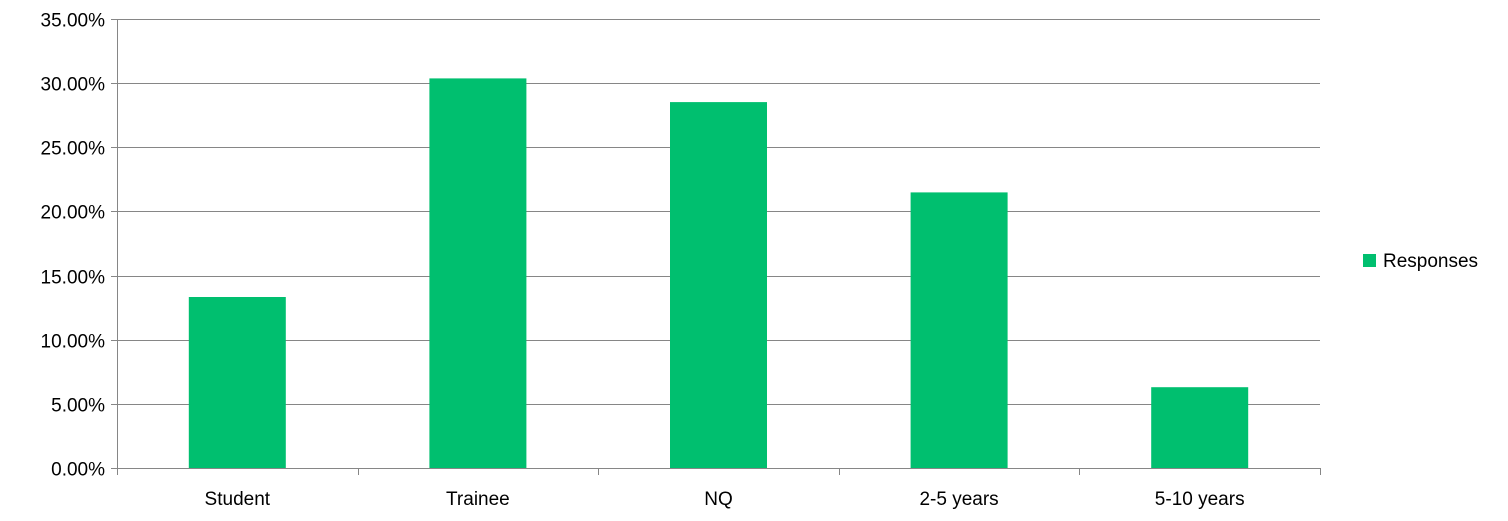  What do you see at coordinates (73, 149) in the screenshot?
I see `y-tick-label: 25.00%` at bounding box center [73, 149].